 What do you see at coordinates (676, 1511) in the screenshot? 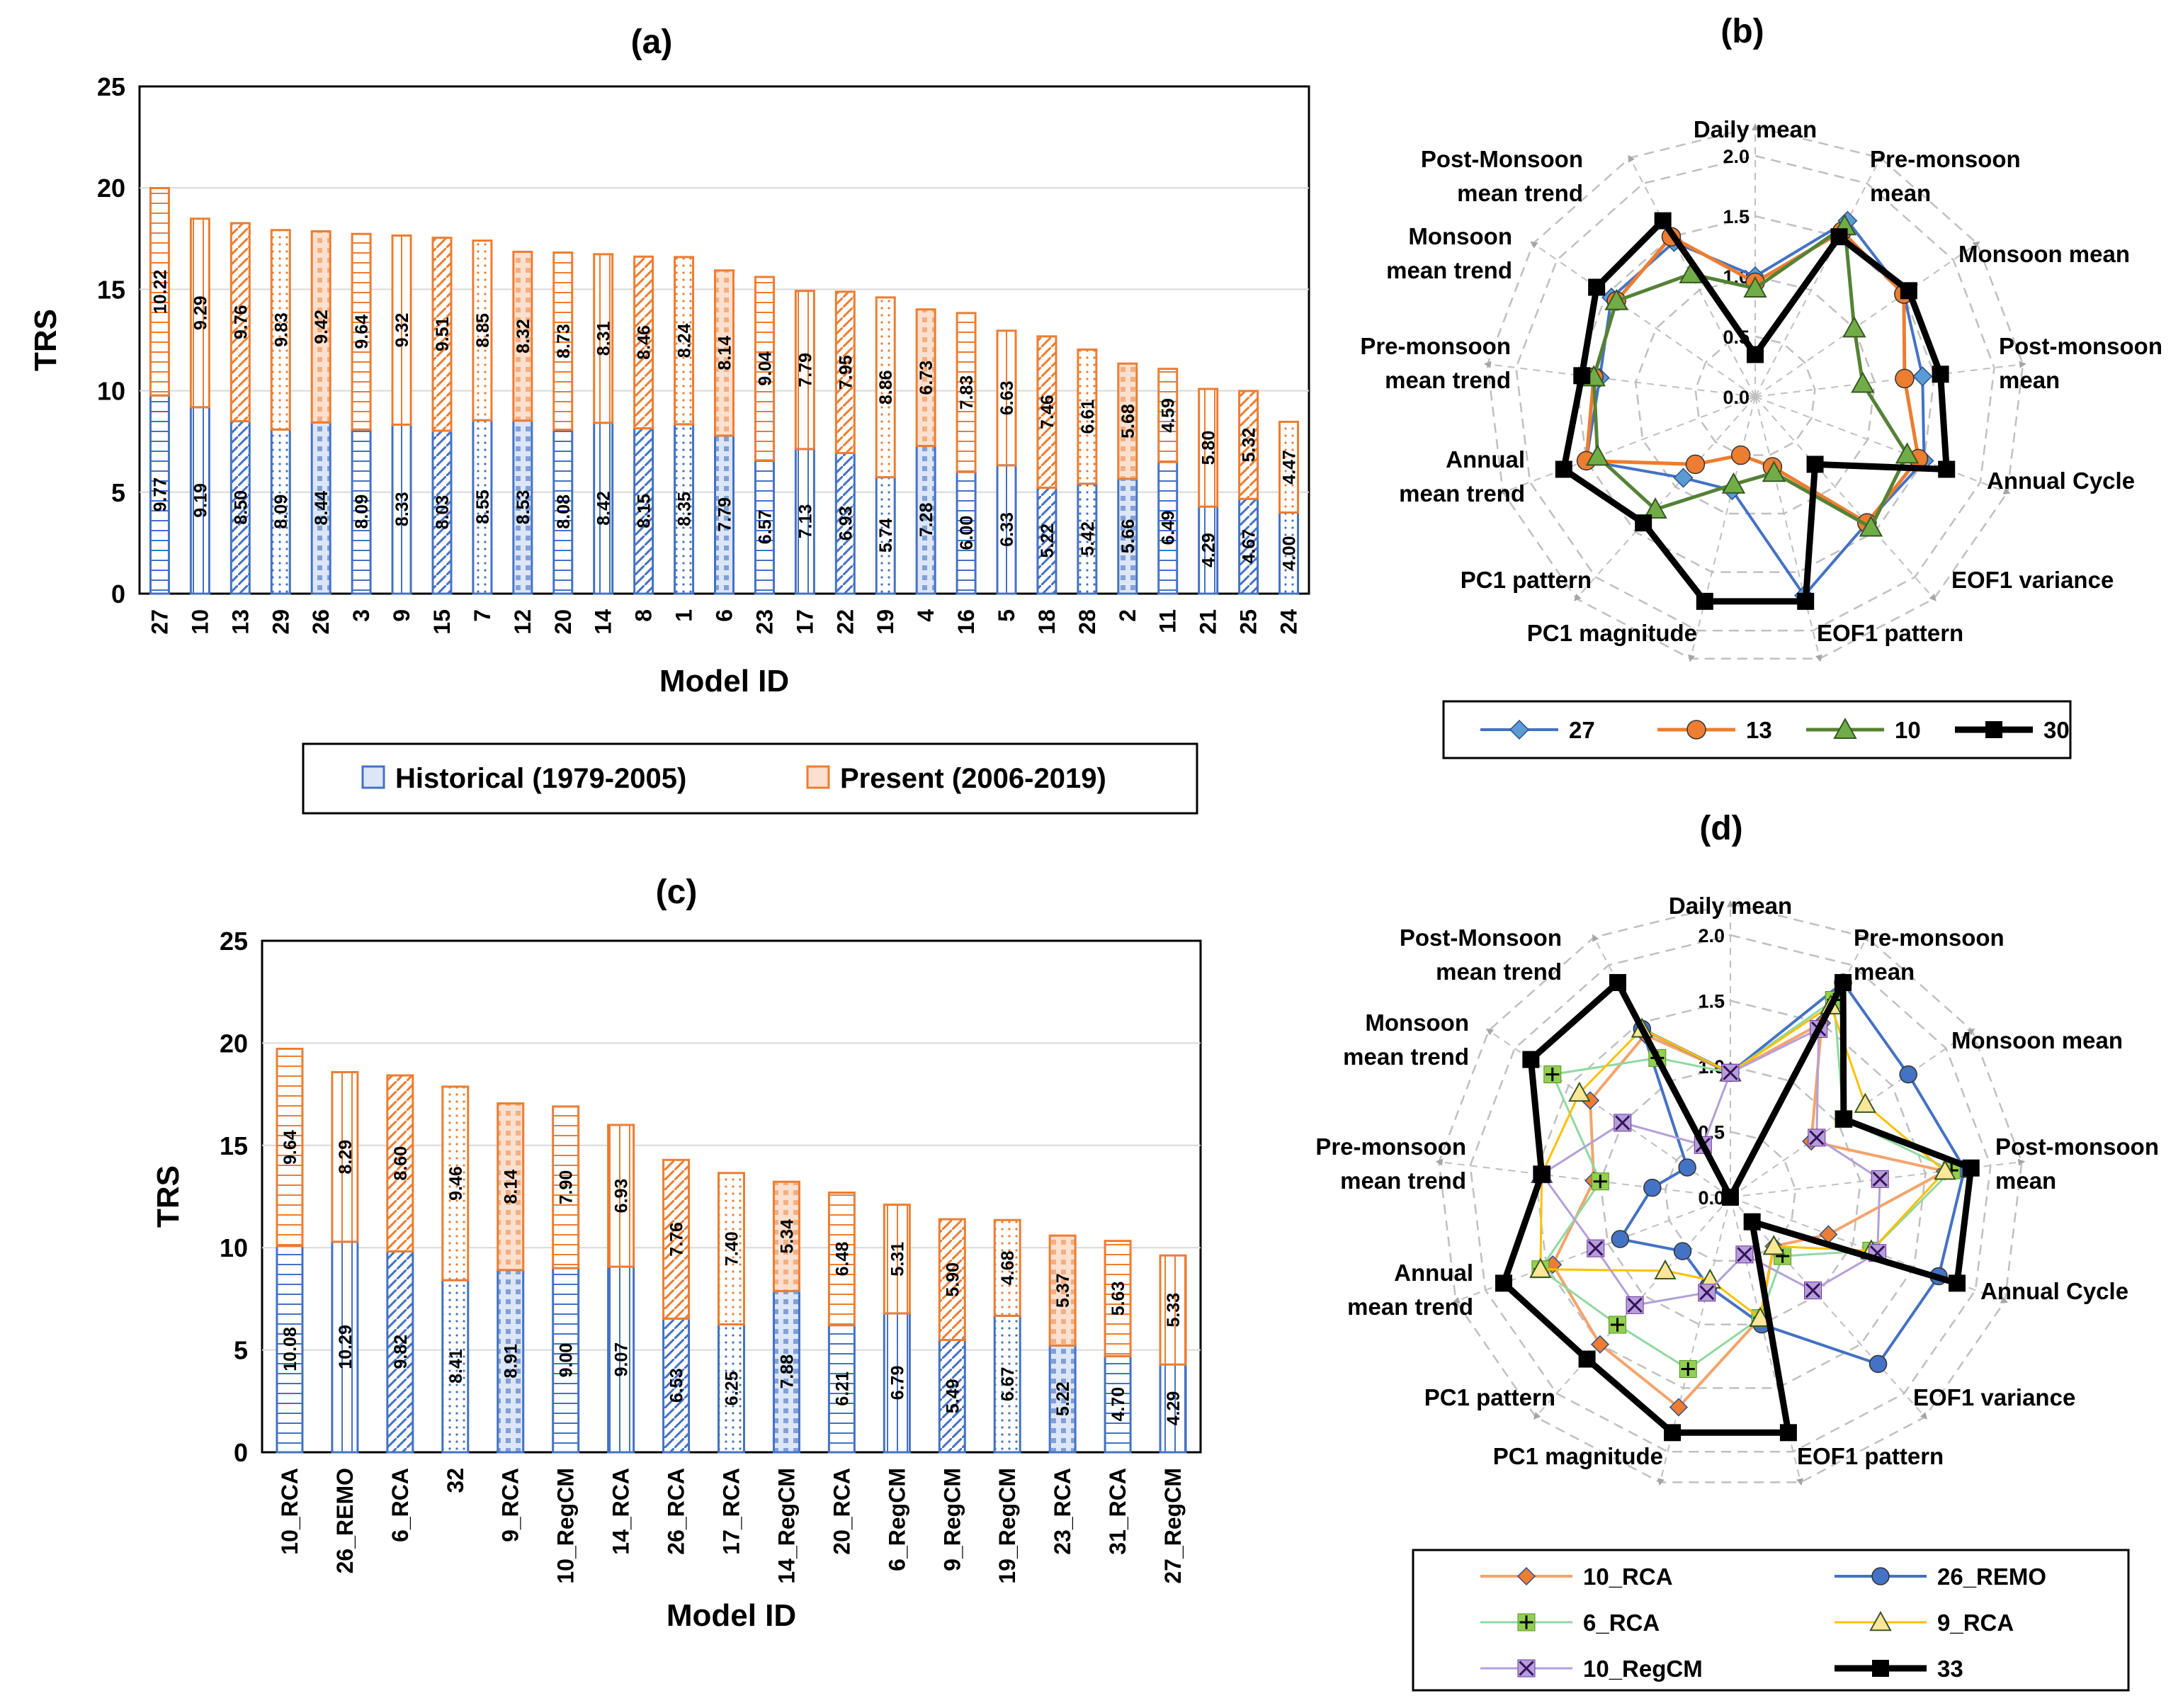
I see `x-tick-label: 26_RCA` at bounding box center [676, 1511].